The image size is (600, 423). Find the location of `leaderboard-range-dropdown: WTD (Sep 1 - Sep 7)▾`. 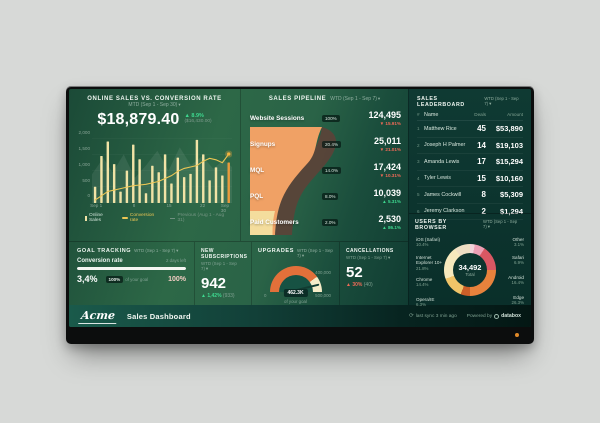

leaderboard-range-dropdown: WTD (Sep 1 - Sep 7)▾ is located at coordinates (501, 101).